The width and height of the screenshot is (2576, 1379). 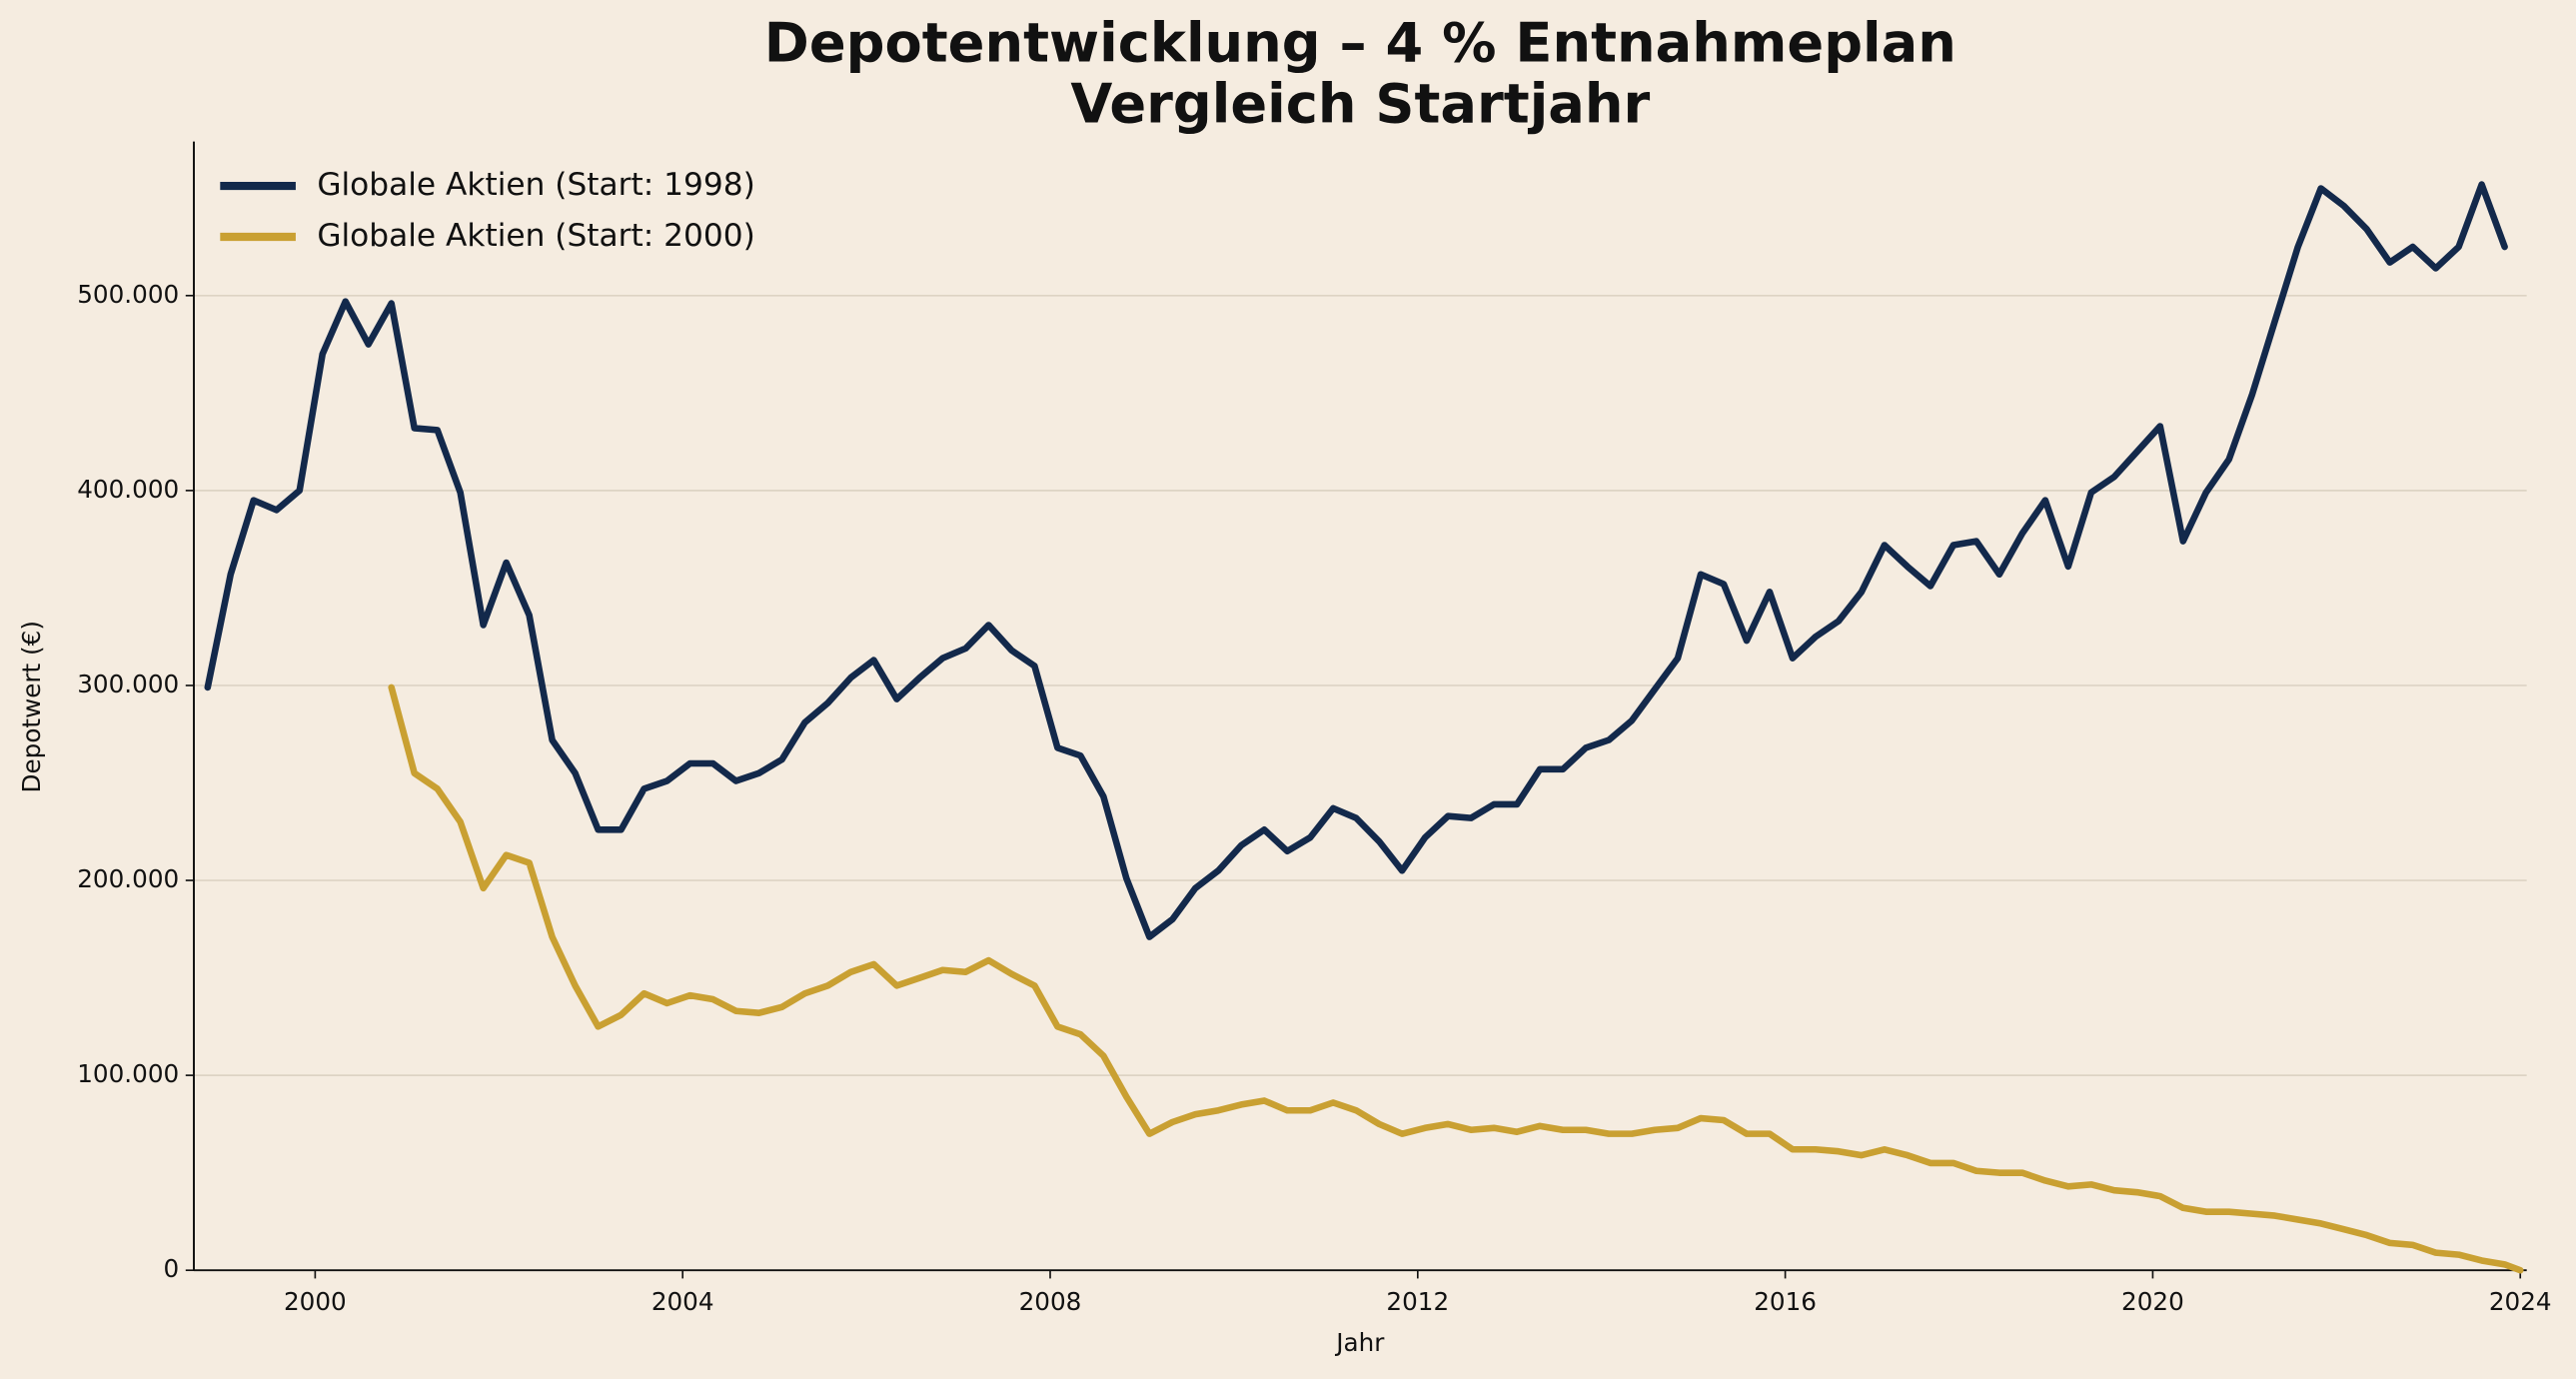 What do you see at coordinates (128, 878) in the screenshot?
I see `y-tick-label: 200.000` at bounding box center [128, 878].